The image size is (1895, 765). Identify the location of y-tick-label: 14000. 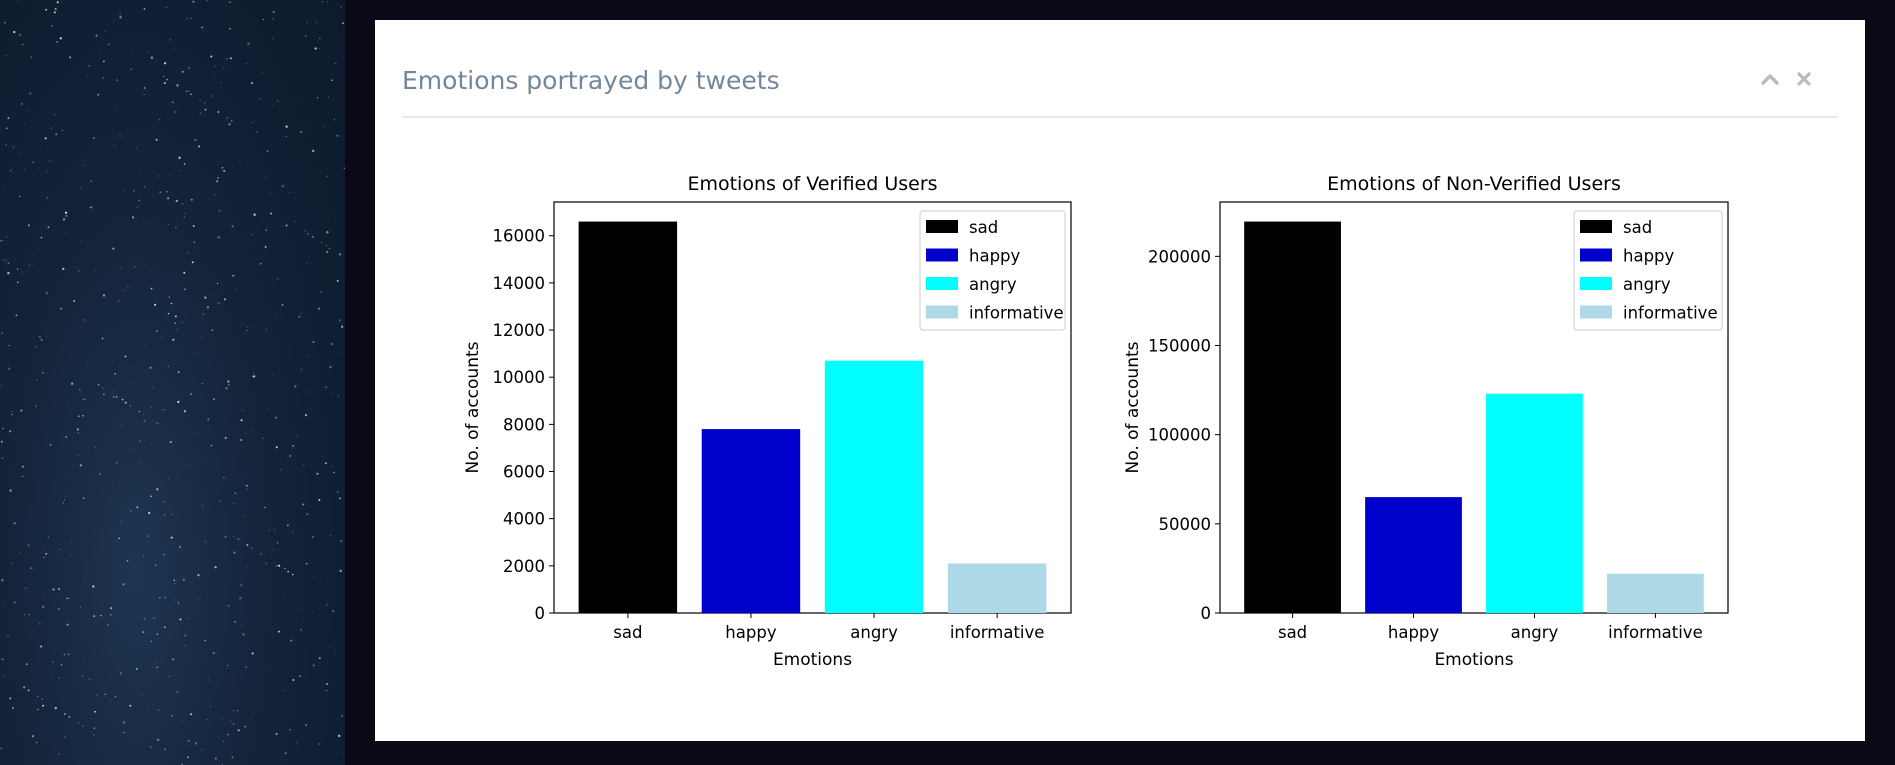
(519, 283).